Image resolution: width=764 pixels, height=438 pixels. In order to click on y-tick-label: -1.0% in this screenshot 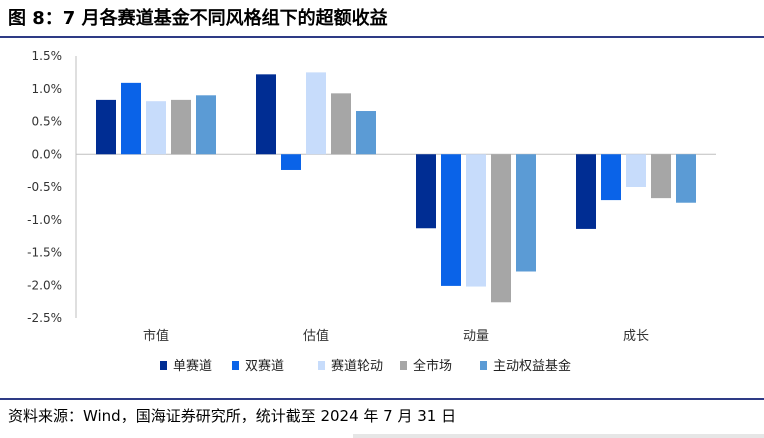, I will do `click(44, 220)`.